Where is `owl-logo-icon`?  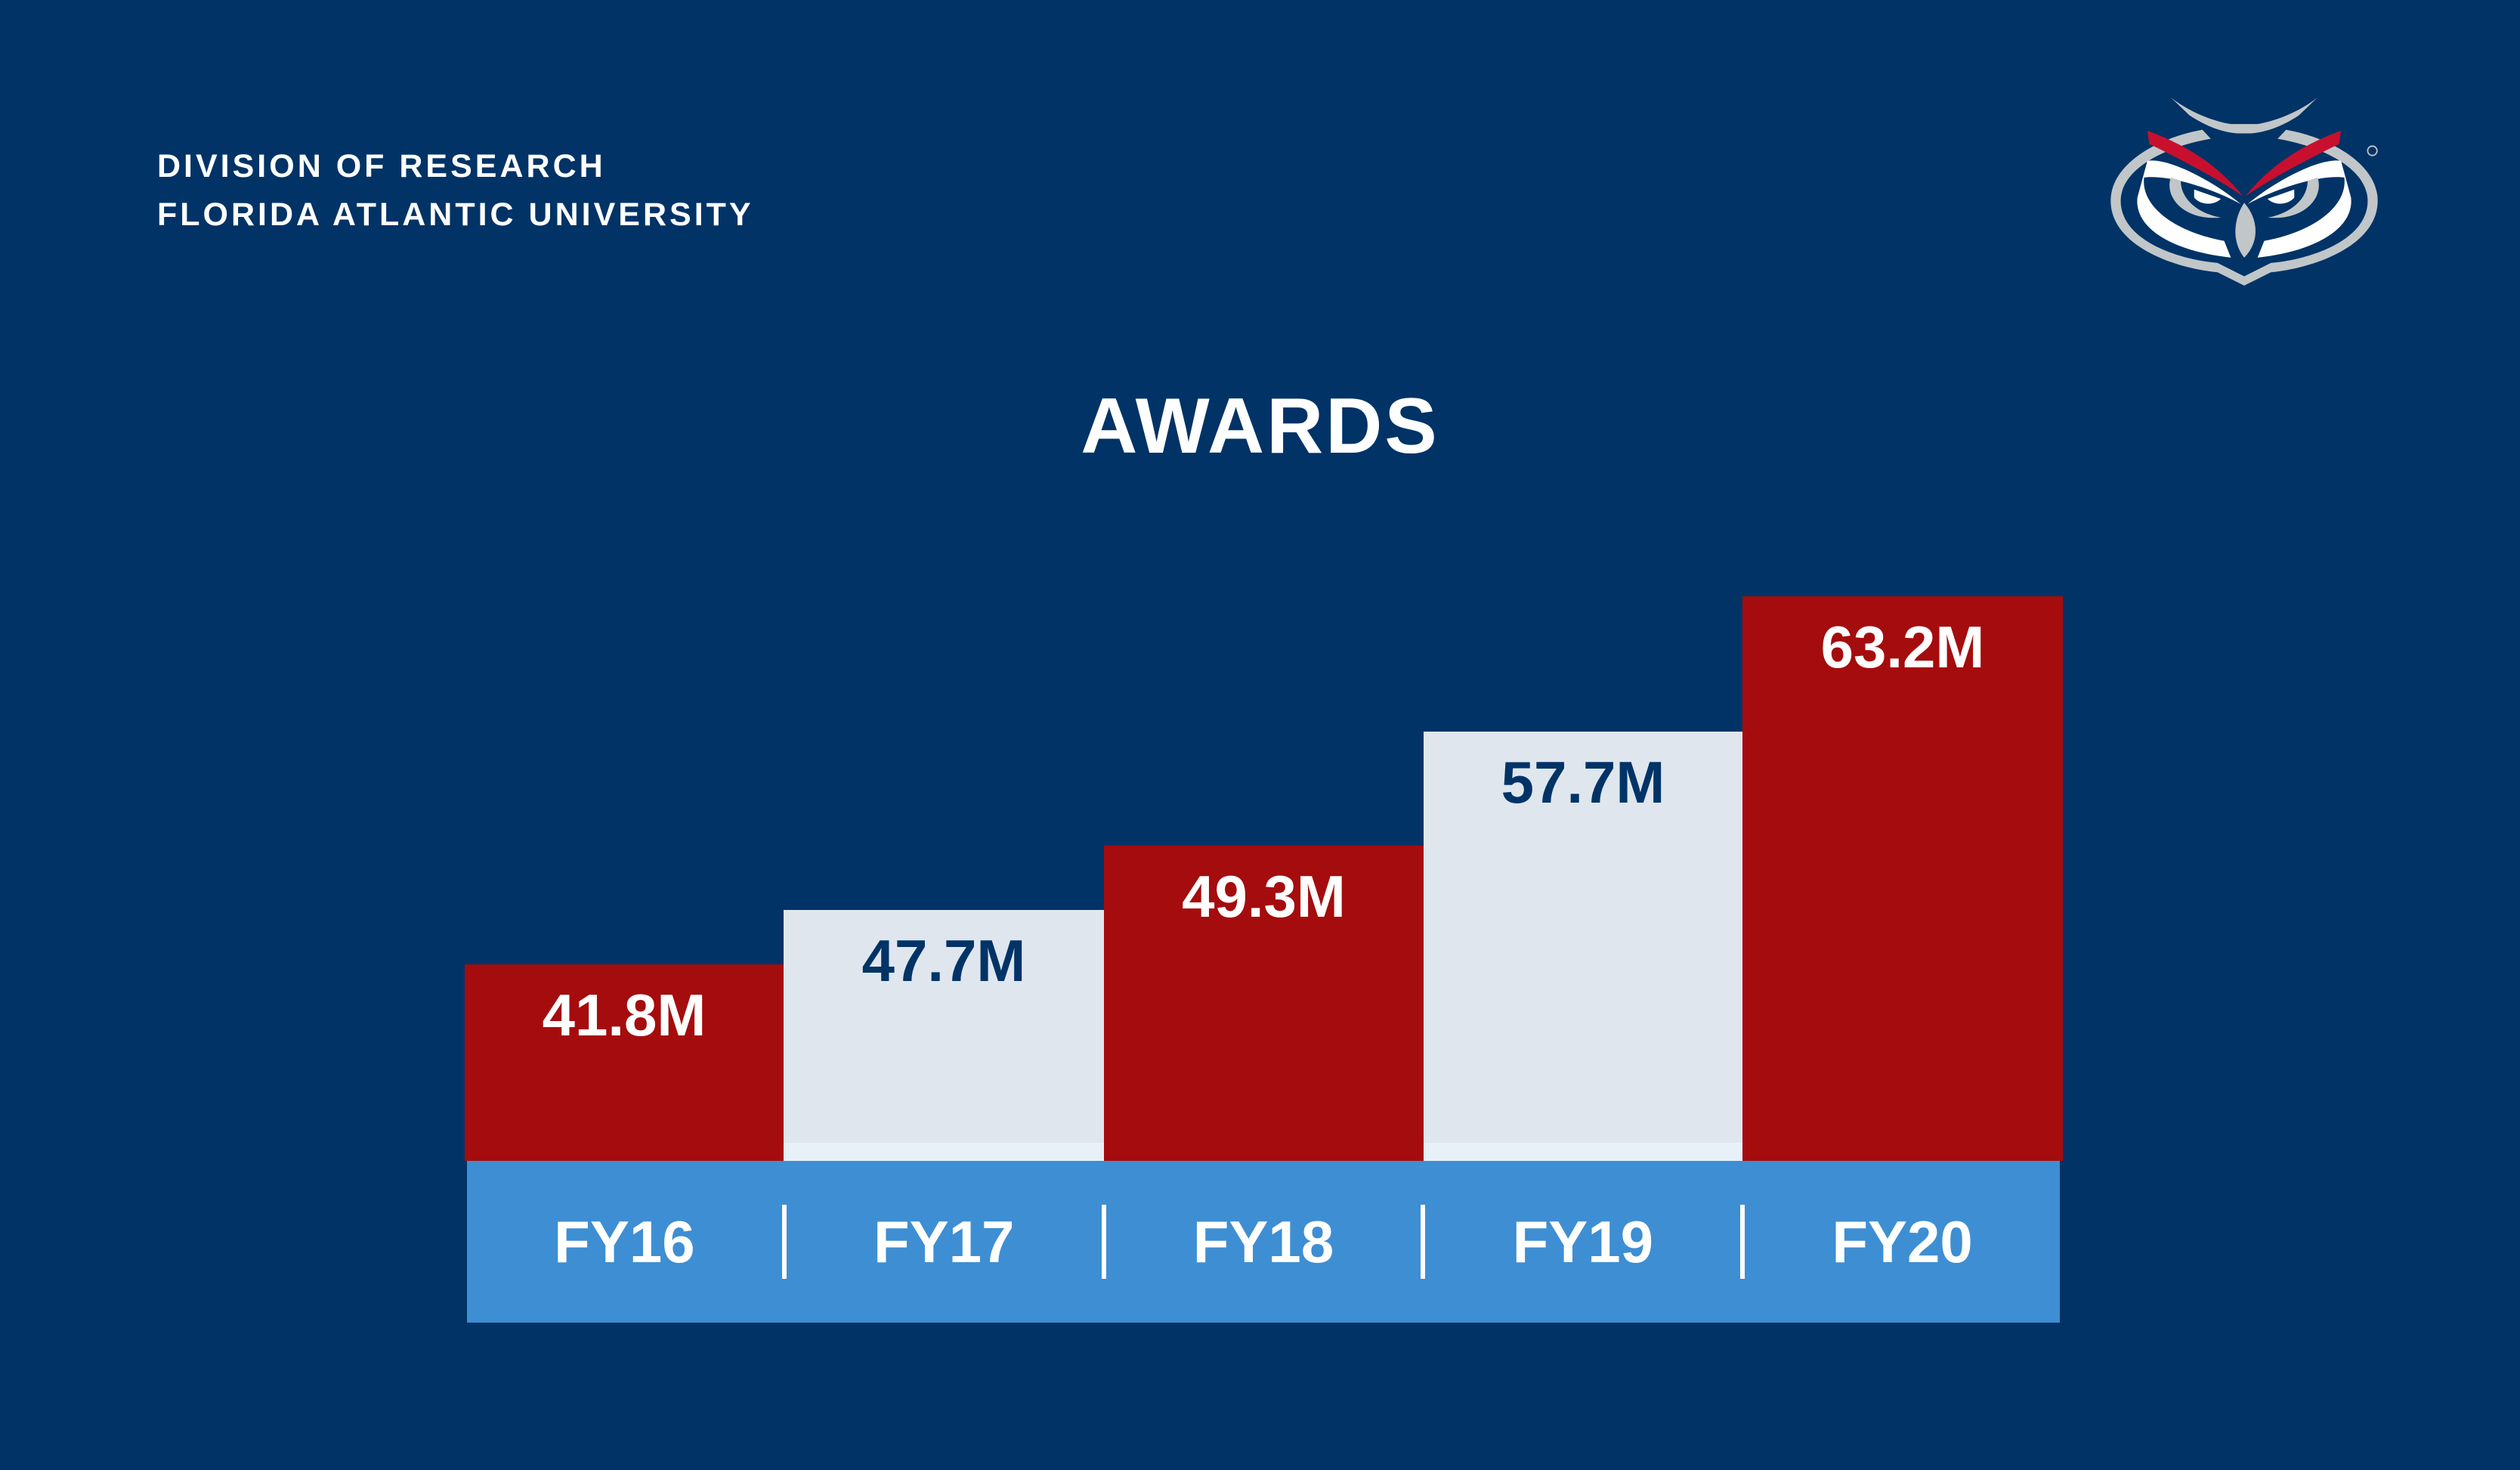
owl-logo-icon is located at coordinates (2244, 191).